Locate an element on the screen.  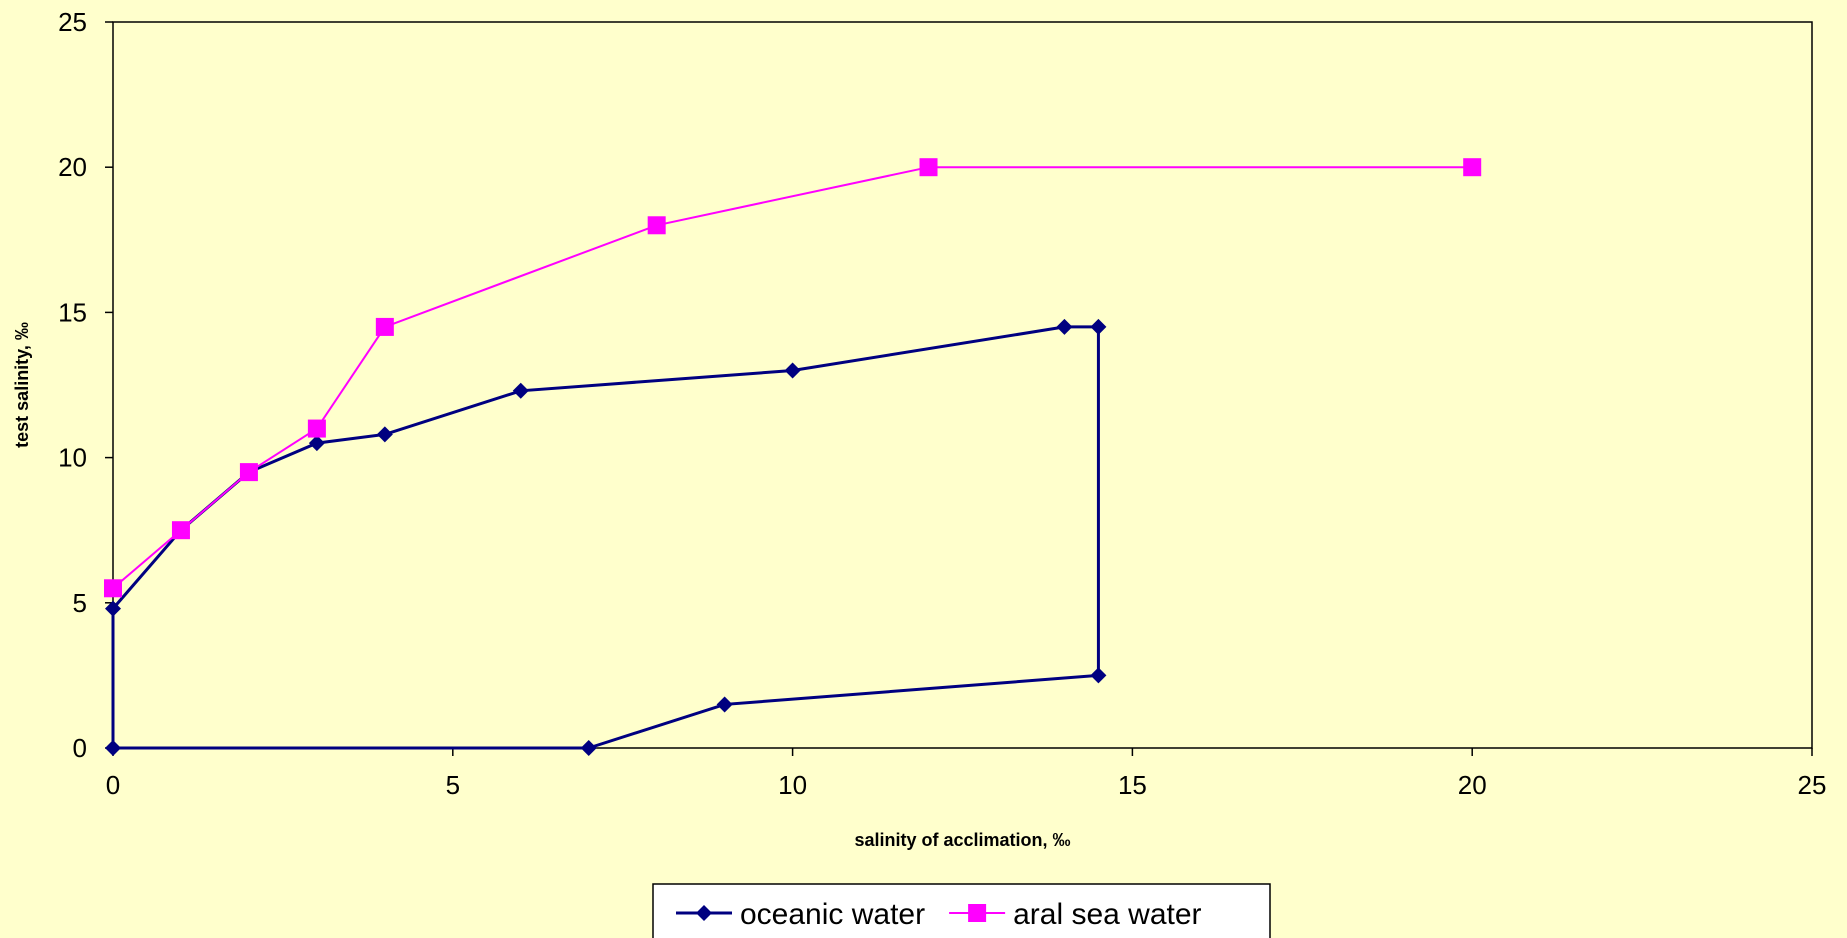
legend-box is located at coordinates (961, 910).